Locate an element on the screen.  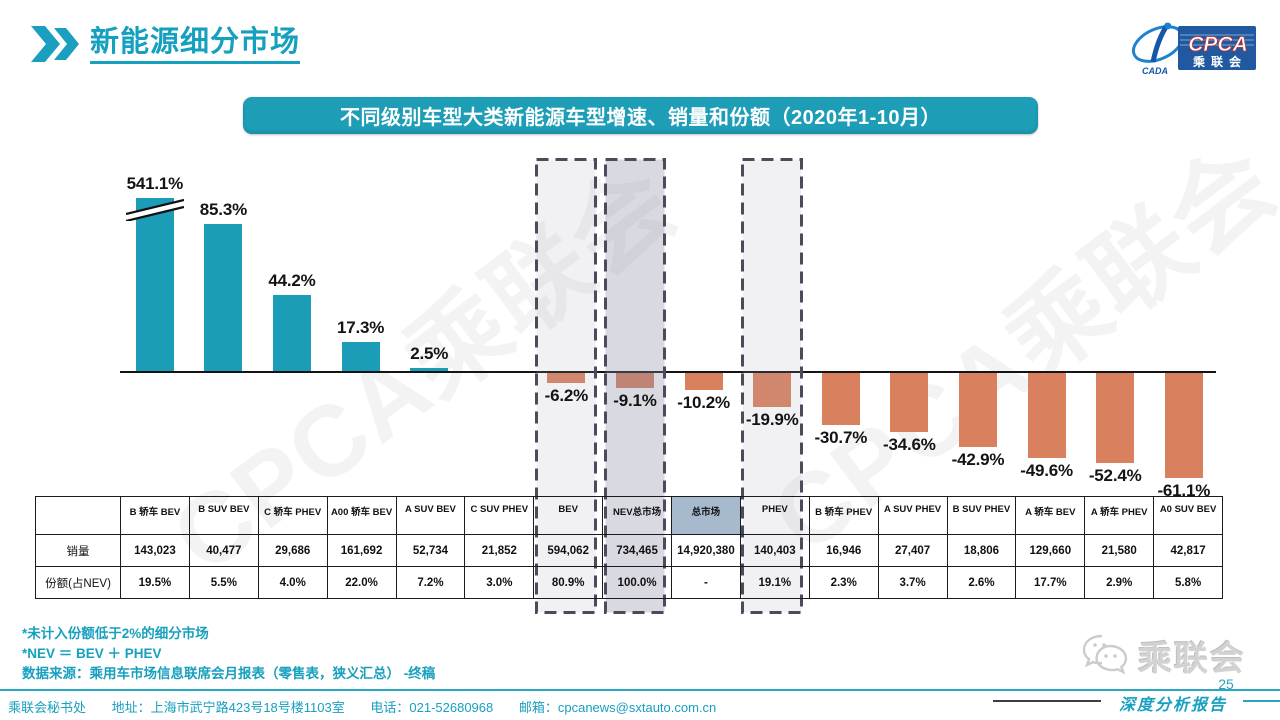
销量-NEV总市场: 734,465 is located at coordinates (637, 550).